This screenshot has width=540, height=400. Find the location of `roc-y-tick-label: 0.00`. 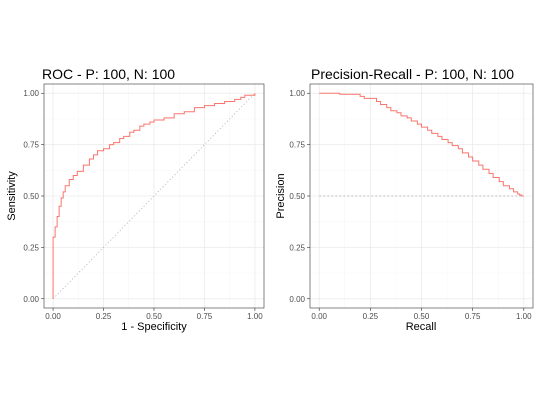

roc-y-tick-label: 0.00 is located at coordinates (31, 299).